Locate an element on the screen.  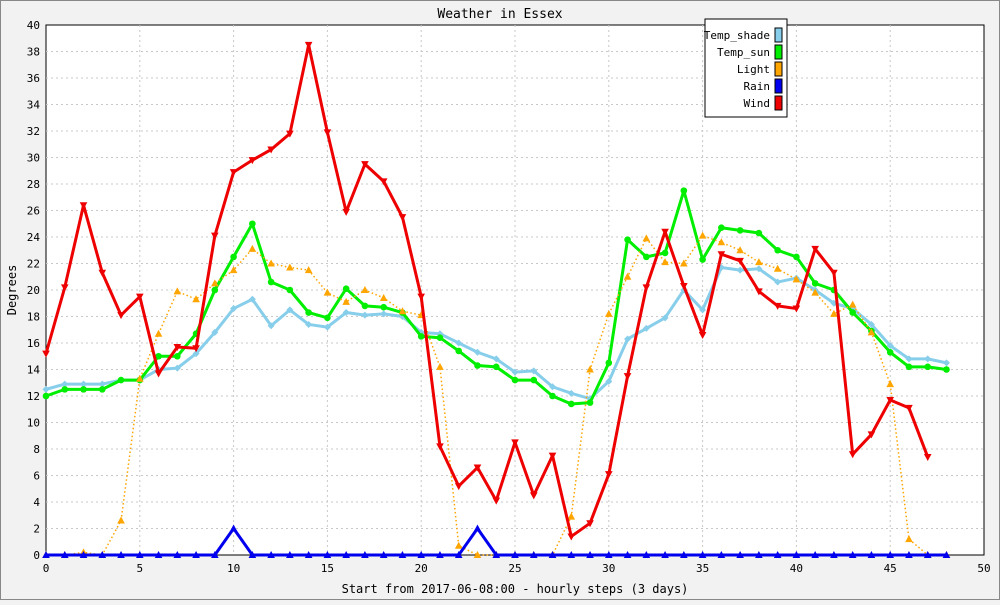
x-tick-label: 25 is located at coordinates (514, 568).